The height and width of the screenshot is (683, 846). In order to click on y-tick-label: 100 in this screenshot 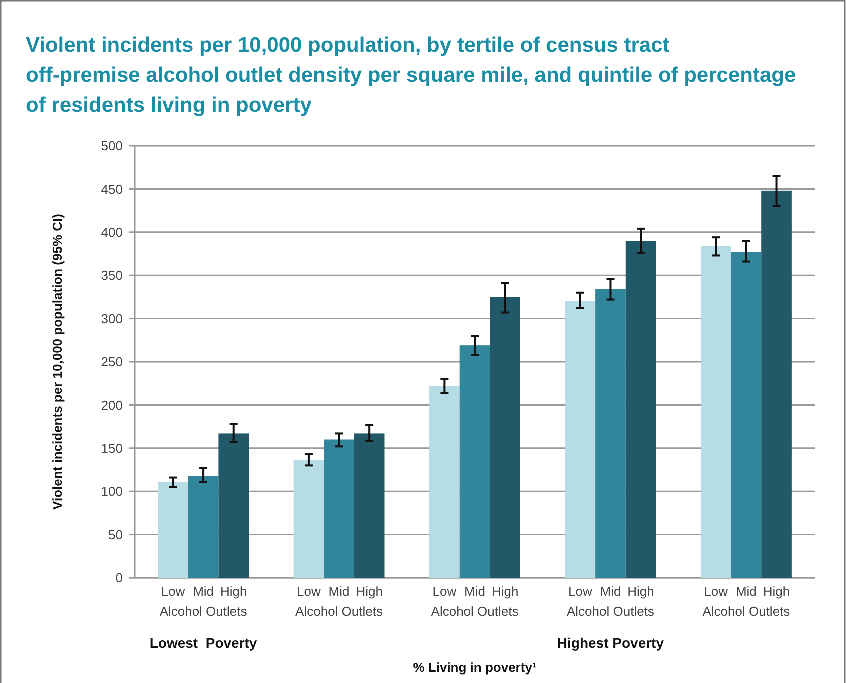, I will do `click(112, 492)`.